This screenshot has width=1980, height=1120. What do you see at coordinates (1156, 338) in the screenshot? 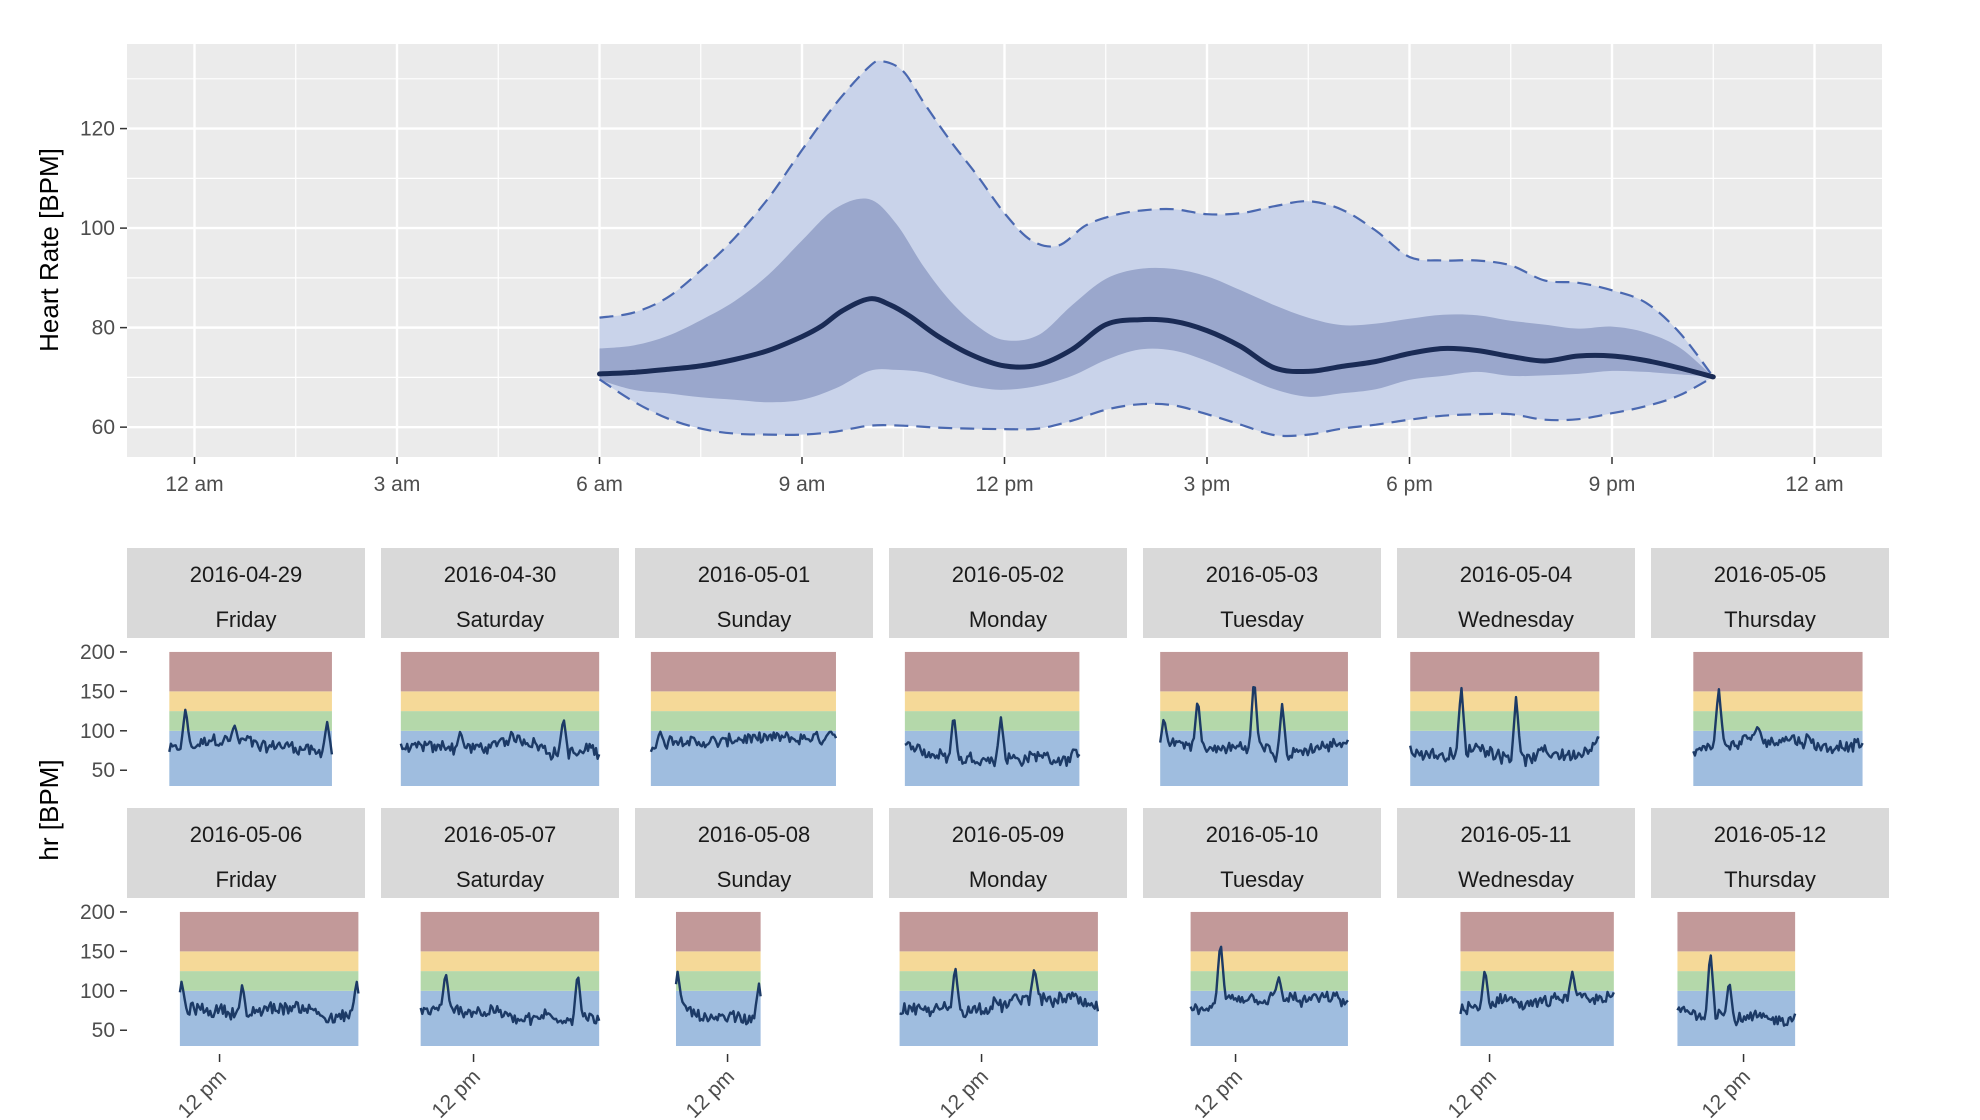
I see `mean-line` at bounding box center [1156, 338].